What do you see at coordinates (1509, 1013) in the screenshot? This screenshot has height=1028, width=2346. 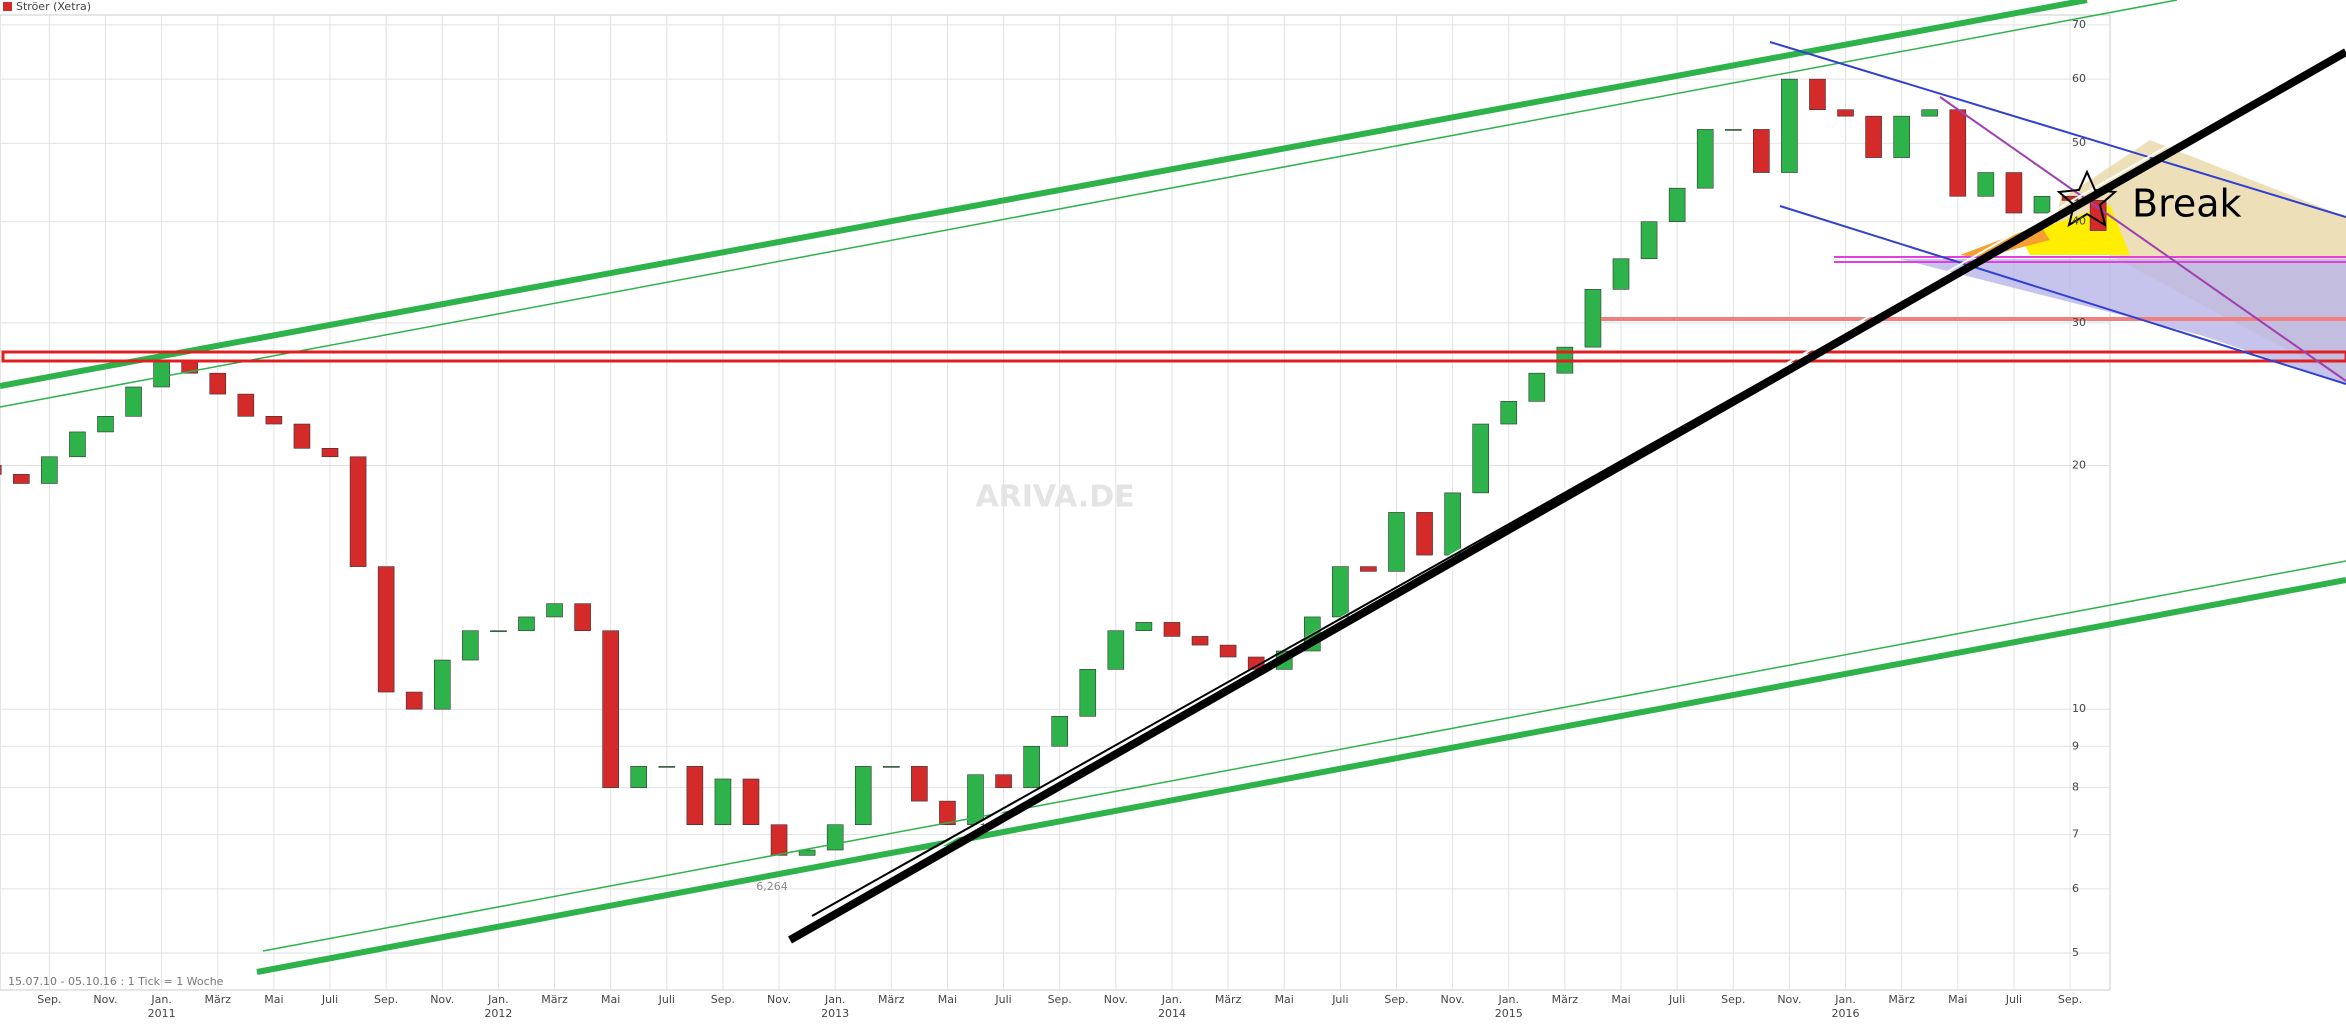 I see `year-label: 2015` at bounding box center [1509, 1013].